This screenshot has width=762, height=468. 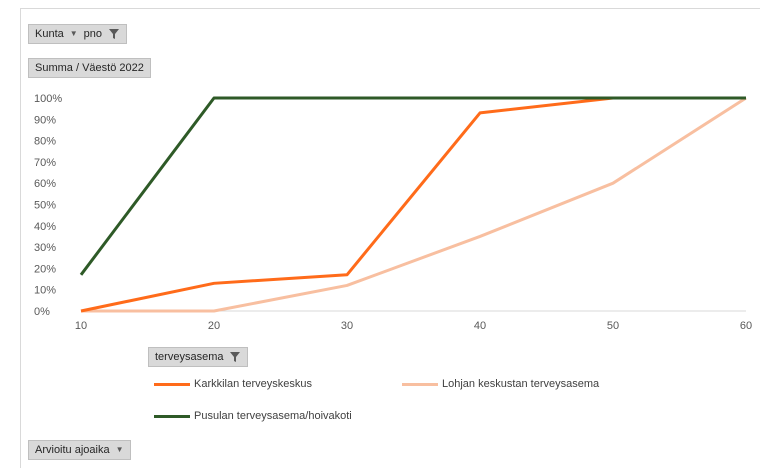 I want to click on y-tick-label: 80%, so click(x=45, y=142).